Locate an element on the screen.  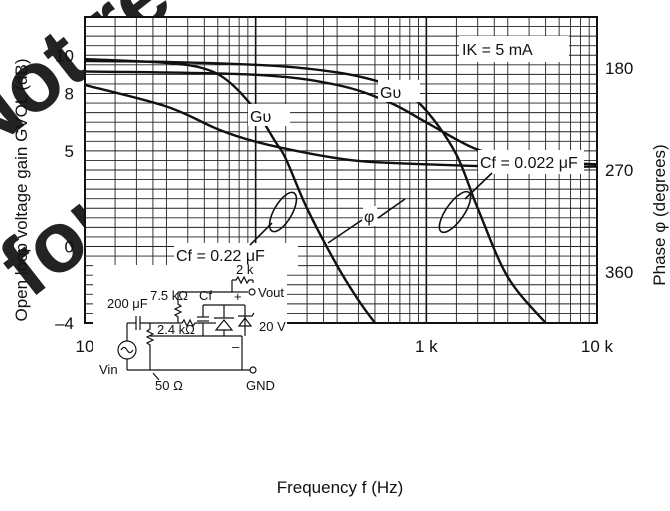
y-axis-title-left: Open loop voltage gain GVOL (dB) is located at coordinates (21, 189).